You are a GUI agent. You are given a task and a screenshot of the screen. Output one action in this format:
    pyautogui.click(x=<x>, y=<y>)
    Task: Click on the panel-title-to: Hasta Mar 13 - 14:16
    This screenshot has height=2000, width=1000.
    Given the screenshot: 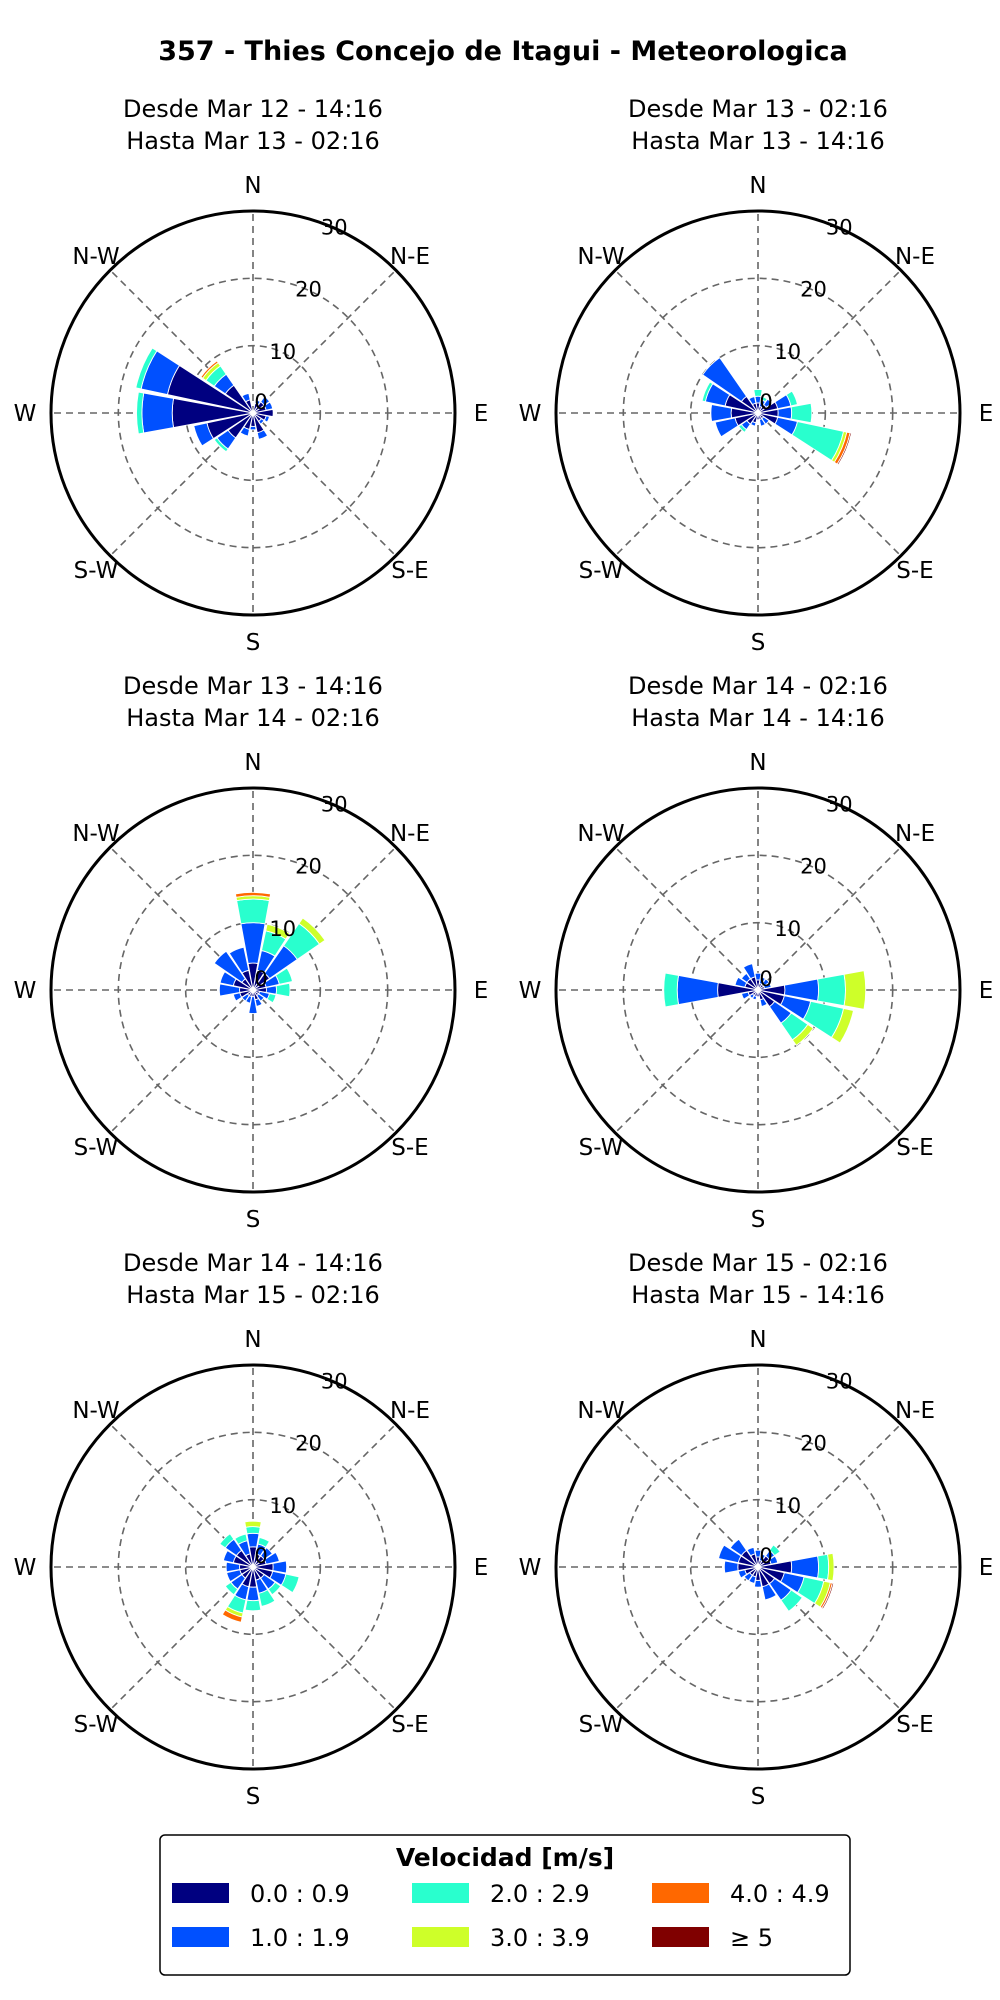 What is the action you would take?
    pyautogui.click(x=758, y=141)
    